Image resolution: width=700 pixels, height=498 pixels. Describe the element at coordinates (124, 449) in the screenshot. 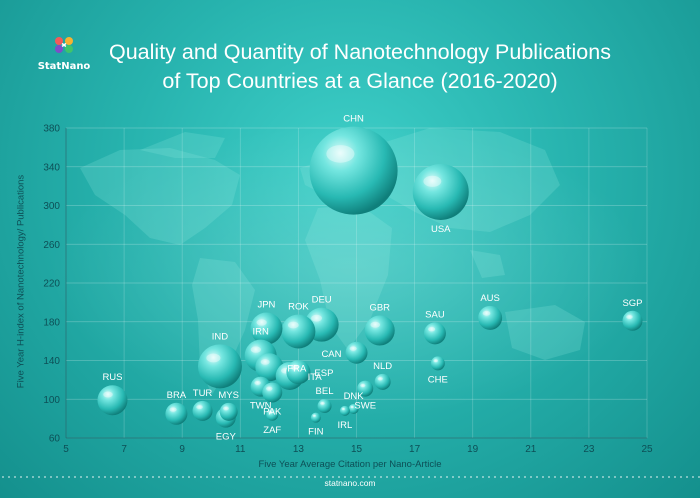

I see `x-tick-label: 7` at that location.